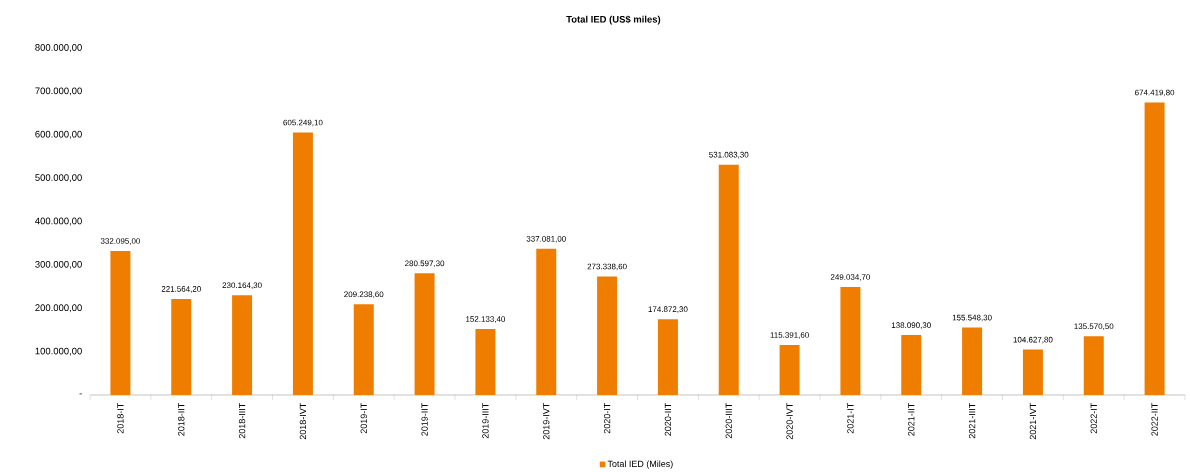 The image size is (1190, 472). What do you see at coordinates (58, 91) in the screenshot?
I see `y-tick-label: 700.000,00` at bounding box center [58, 91].